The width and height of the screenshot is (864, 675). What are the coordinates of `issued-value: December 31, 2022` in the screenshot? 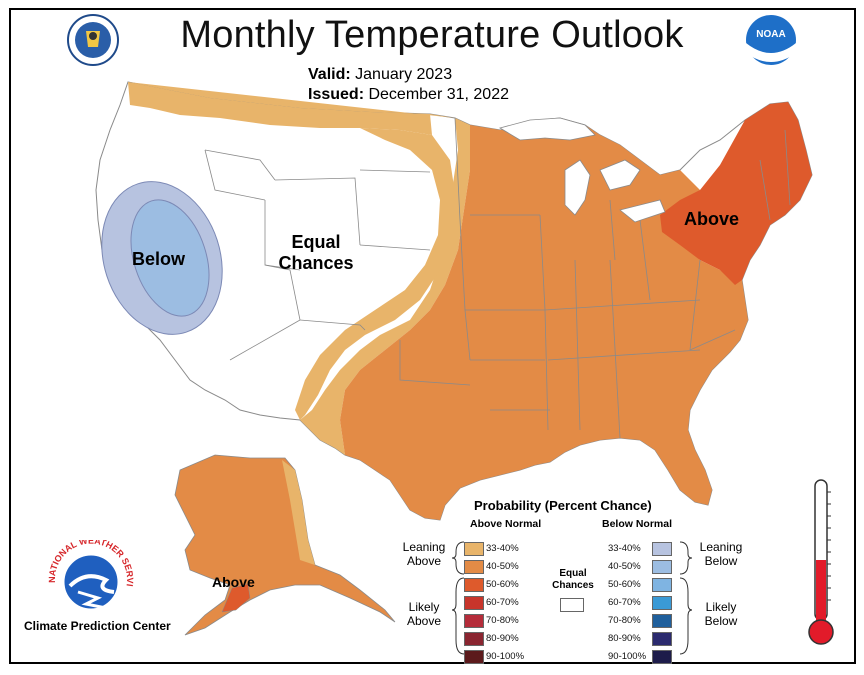 It's located at (438, 94).